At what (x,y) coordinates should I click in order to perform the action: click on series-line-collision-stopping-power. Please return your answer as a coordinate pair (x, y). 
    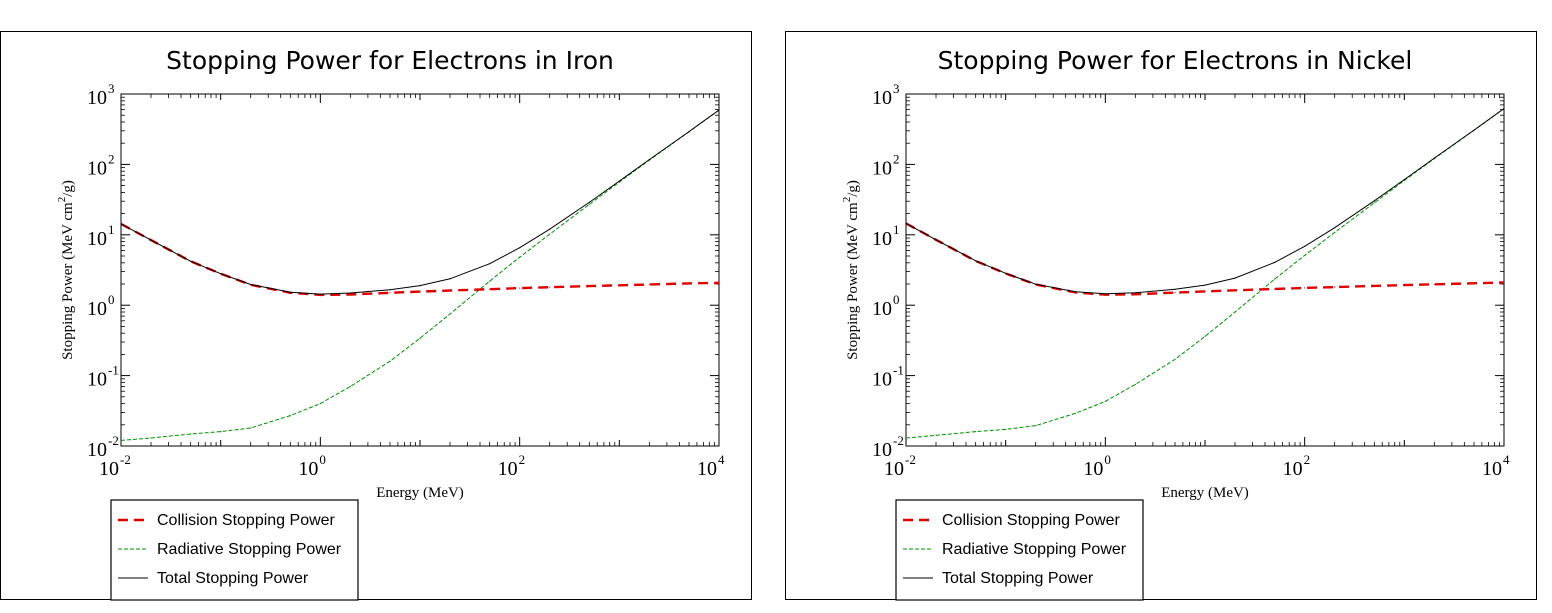
    Looking at the image, I should click on (1205, 259).